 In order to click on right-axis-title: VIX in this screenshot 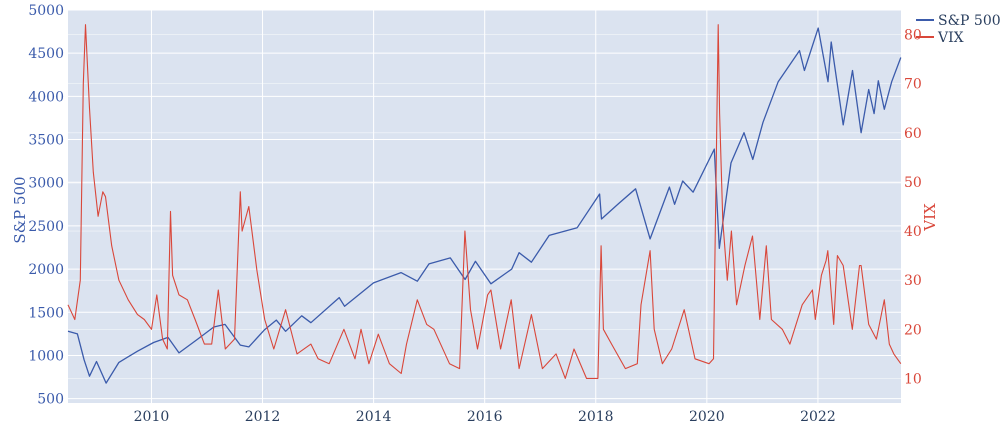, I will do `click(930, 217)`.